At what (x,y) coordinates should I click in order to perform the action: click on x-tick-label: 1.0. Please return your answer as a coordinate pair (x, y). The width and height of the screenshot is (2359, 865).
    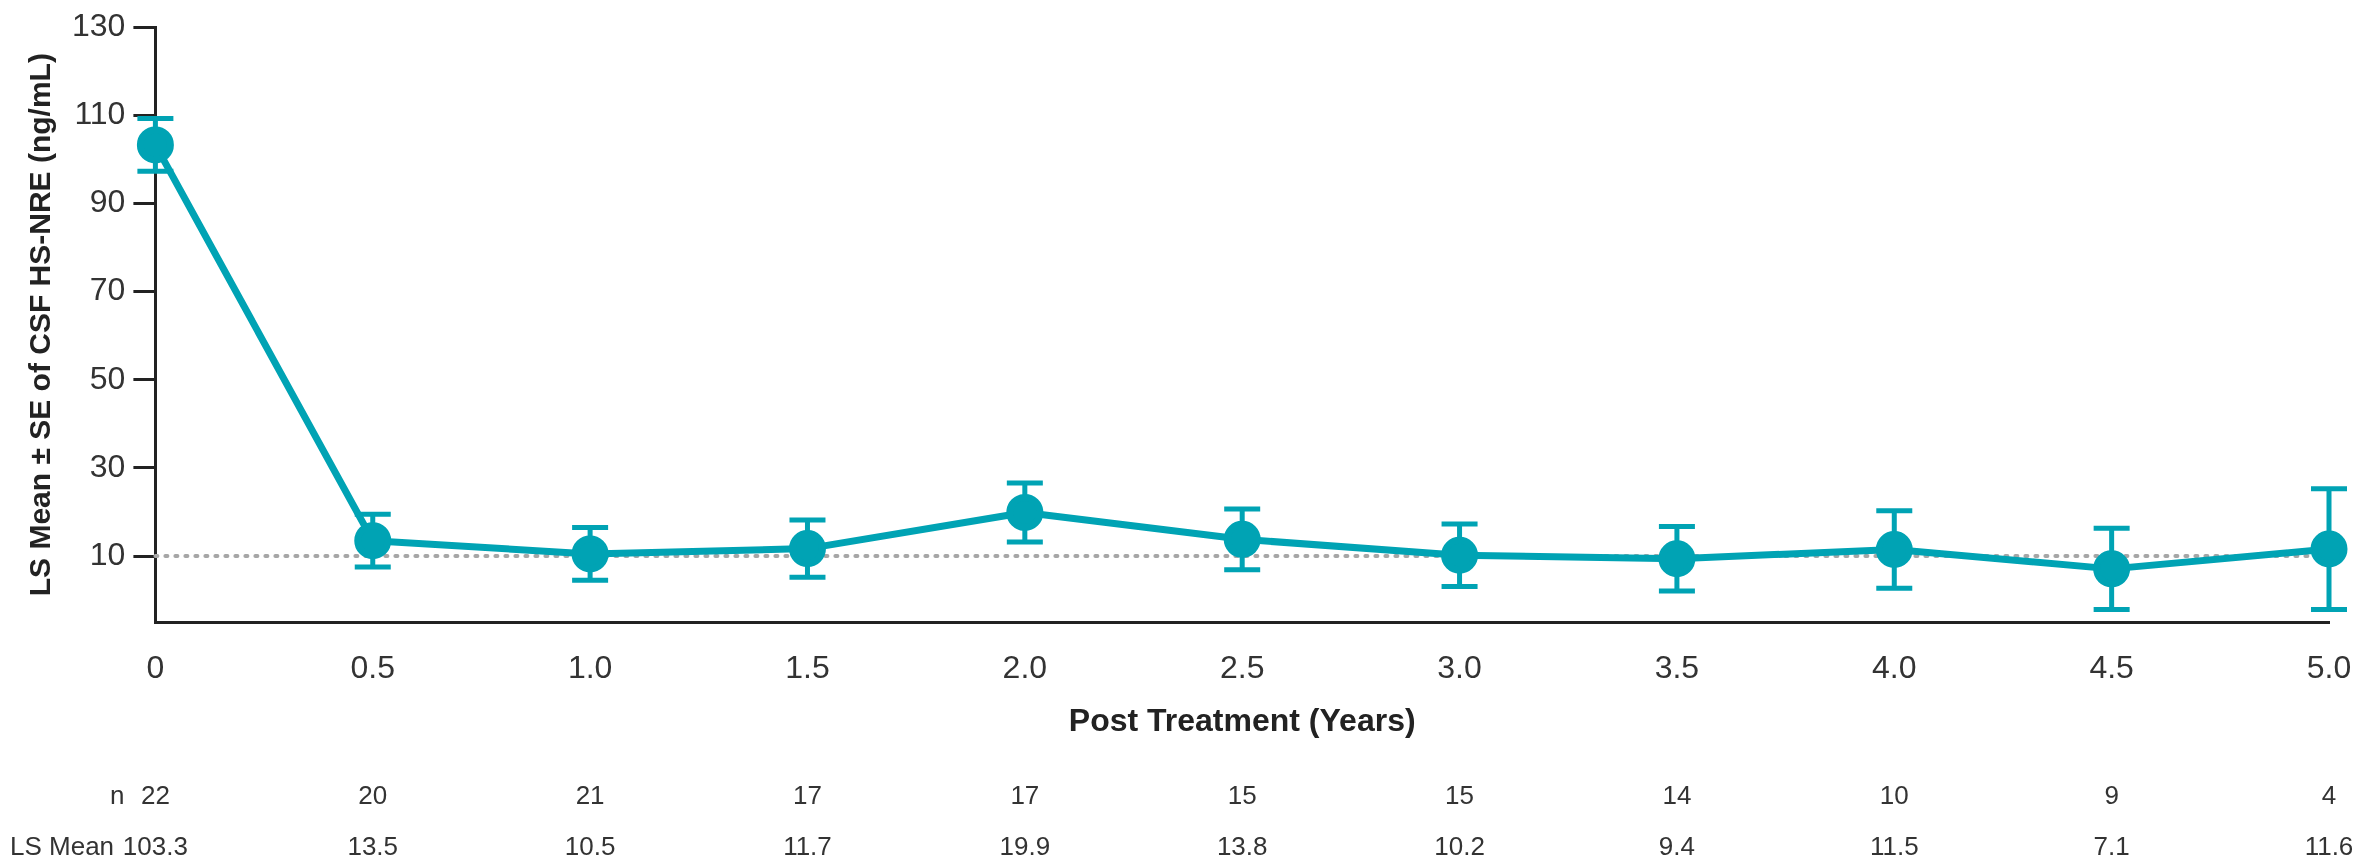
    Looking at the image, I should click on (590, 667).